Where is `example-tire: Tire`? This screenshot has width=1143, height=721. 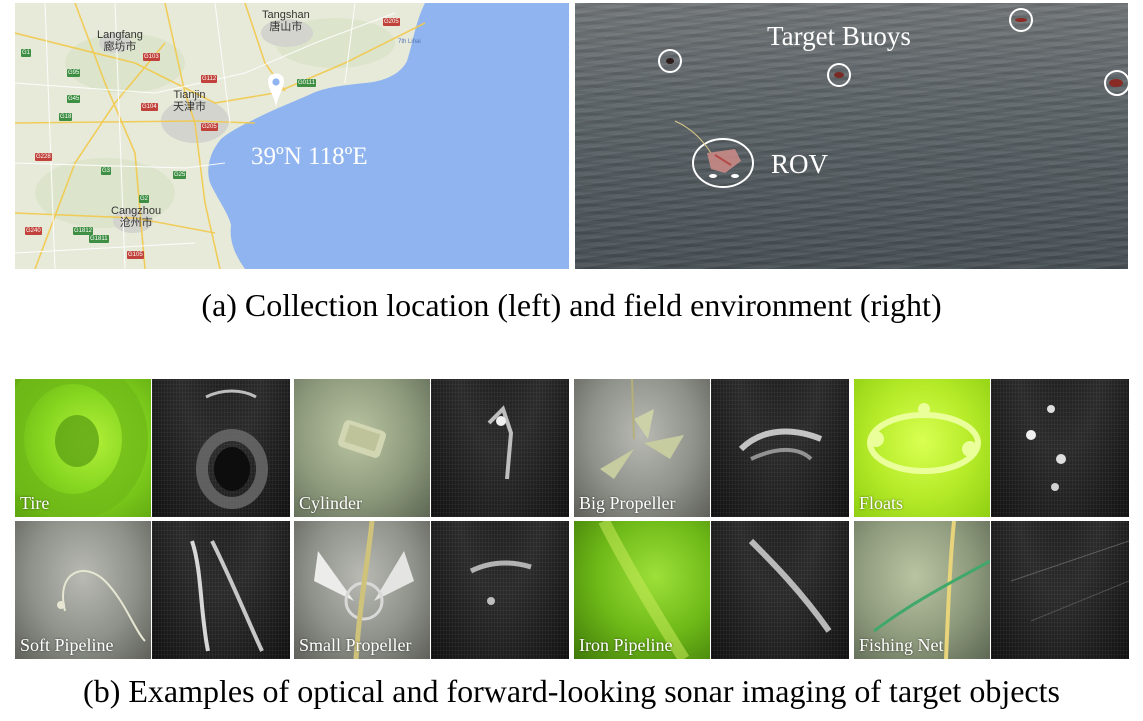 example-tire: Tire is located at coordinates (152, 448).